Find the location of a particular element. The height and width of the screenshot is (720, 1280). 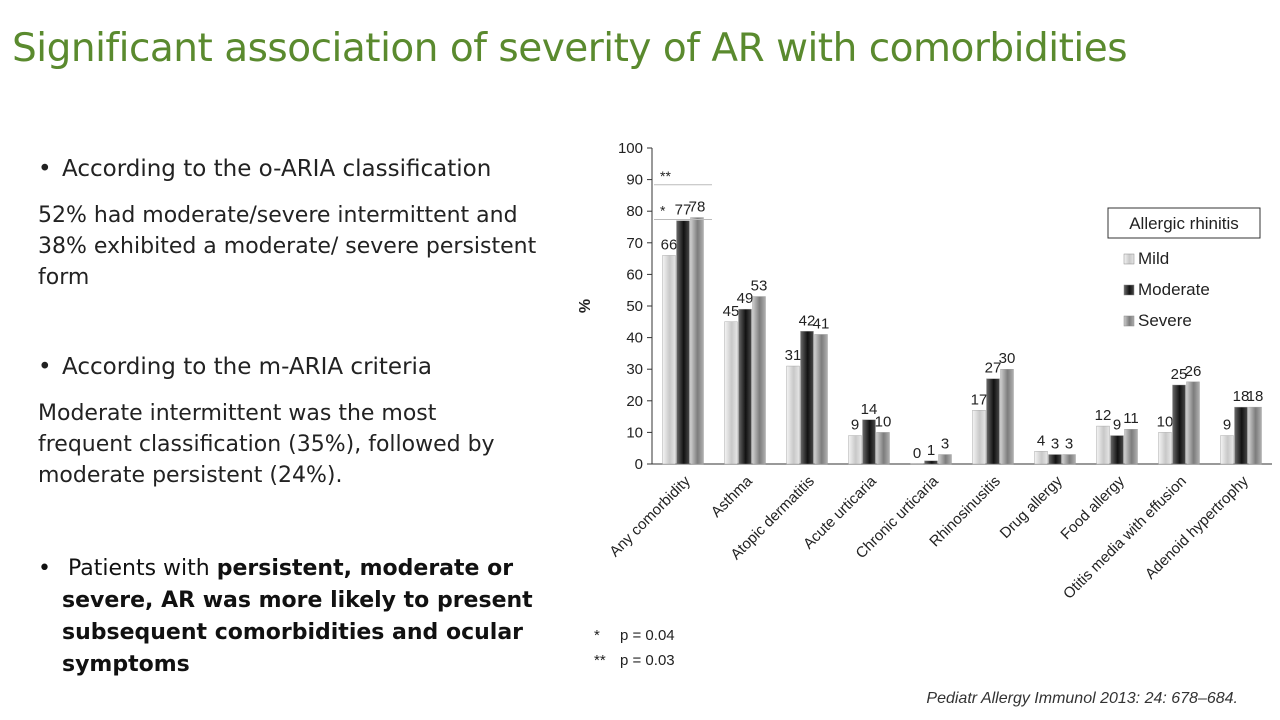

legend-swatch-mild is located at coordinates (1129, 259).